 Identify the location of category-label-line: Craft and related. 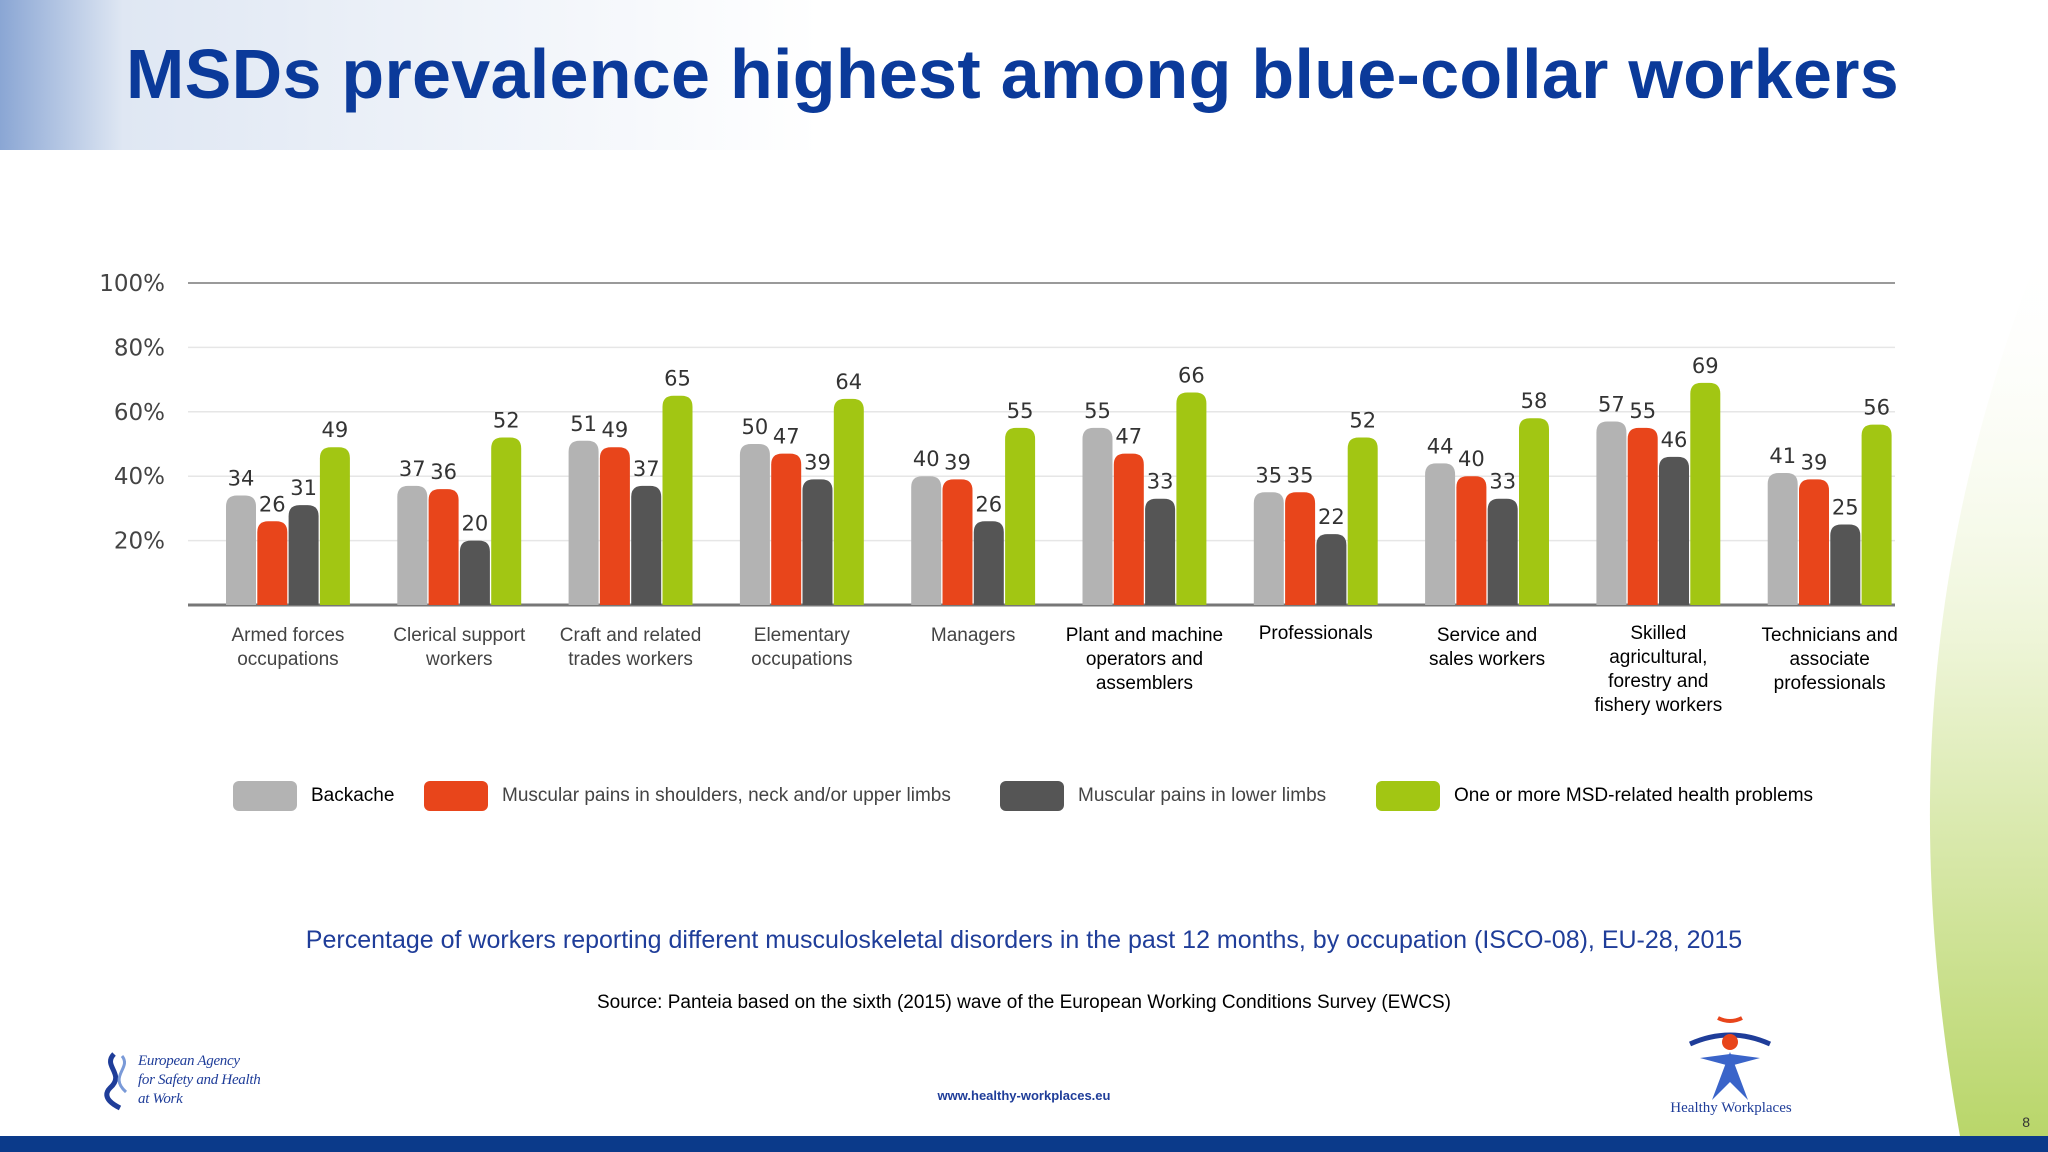
(630, 635).